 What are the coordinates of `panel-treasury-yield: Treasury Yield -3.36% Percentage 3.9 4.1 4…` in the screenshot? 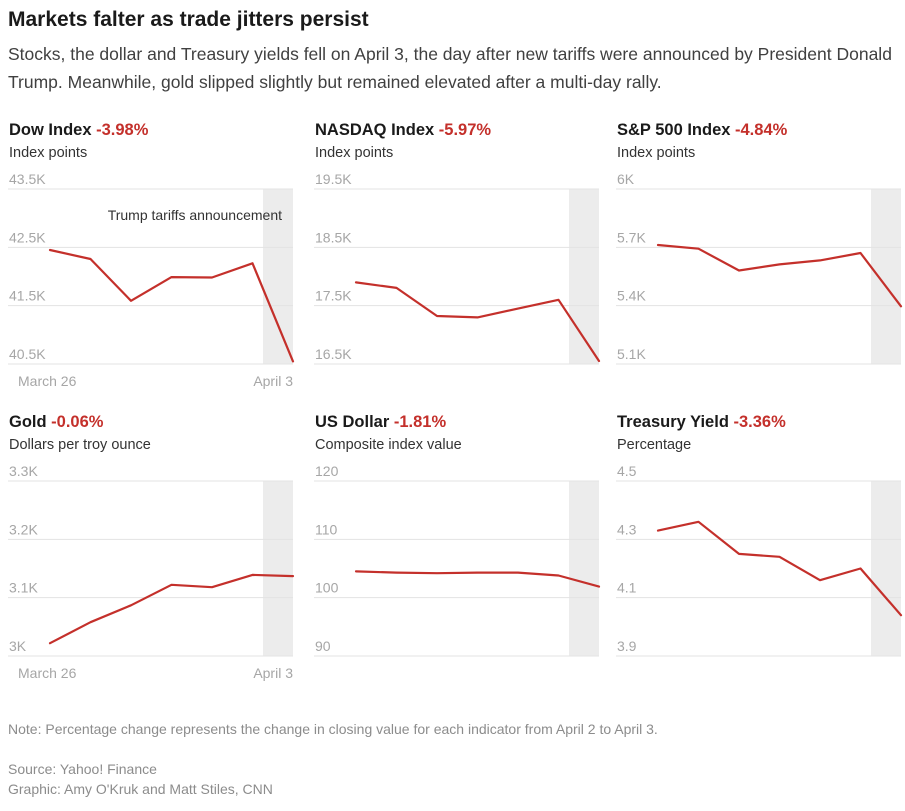 It's located at (760, 553).